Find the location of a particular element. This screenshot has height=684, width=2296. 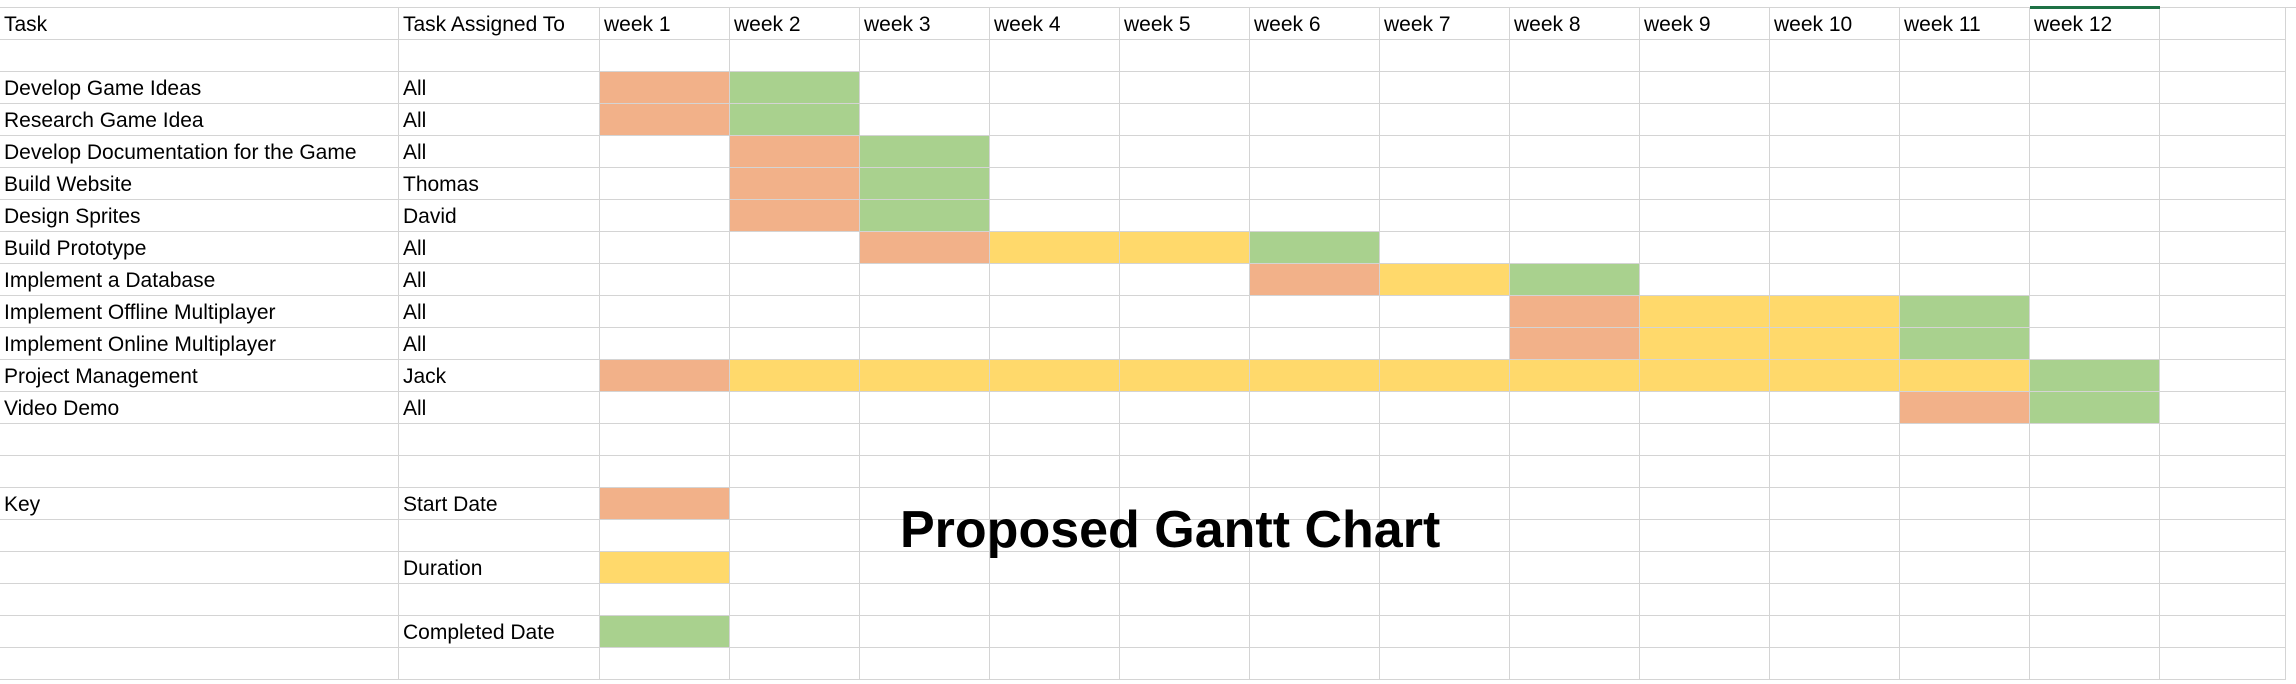

task-name-cell: Implement Offline Multiplayer is located at coordinates (199, 312).